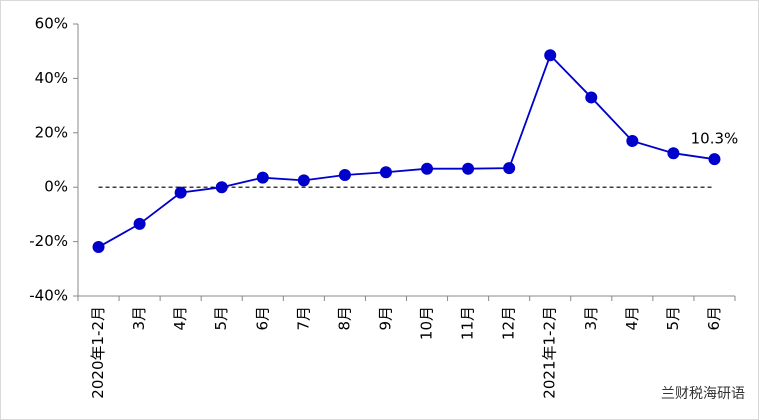  I want to click on x-tick-label: 9月, so click(385, 318).